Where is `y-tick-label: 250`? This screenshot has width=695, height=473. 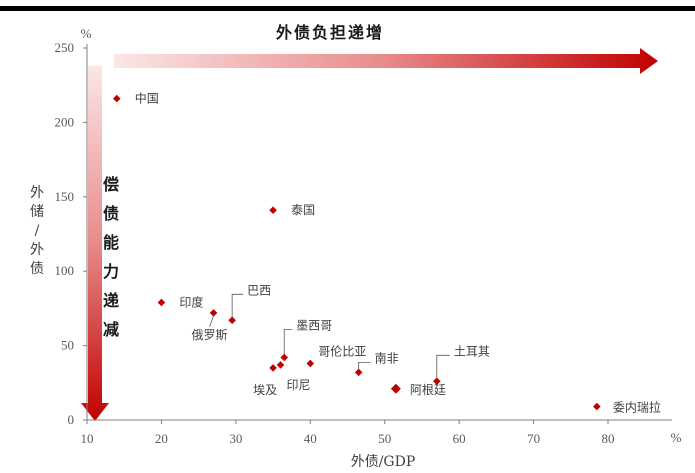 y-tick-label: 250 is located at coordinates (65, 47).